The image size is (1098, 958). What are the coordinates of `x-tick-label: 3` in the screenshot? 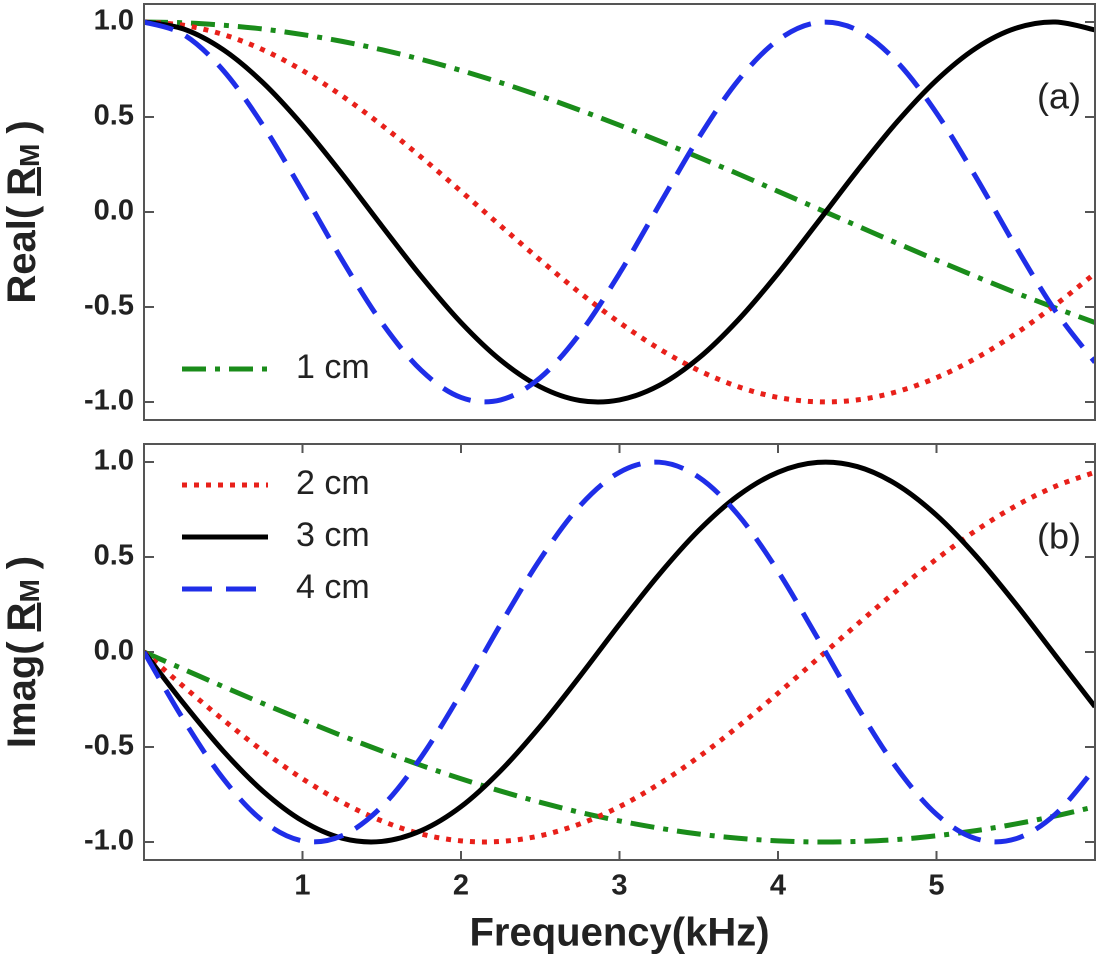 It's located at (619, 886).